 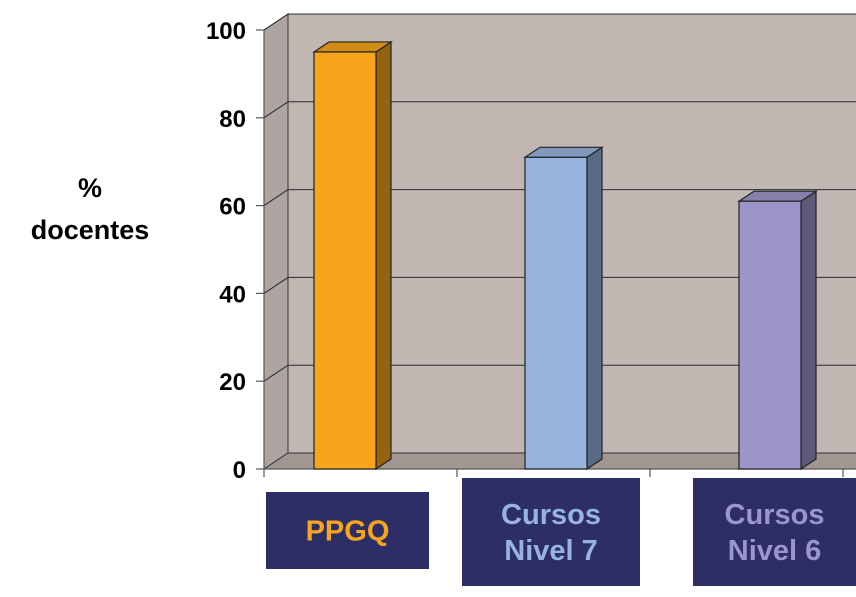 I want to click on category-label-2: Cursos Nivel 7, so click(x=551, y=532).